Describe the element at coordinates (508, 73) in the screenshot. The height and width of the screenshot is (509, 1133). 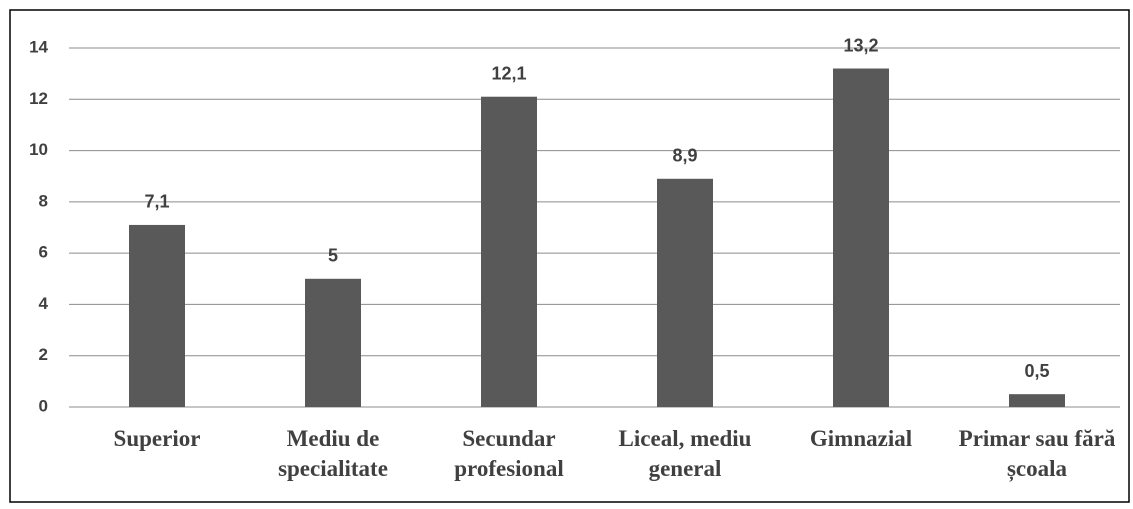
I see `data-label: 12,1` at that location.